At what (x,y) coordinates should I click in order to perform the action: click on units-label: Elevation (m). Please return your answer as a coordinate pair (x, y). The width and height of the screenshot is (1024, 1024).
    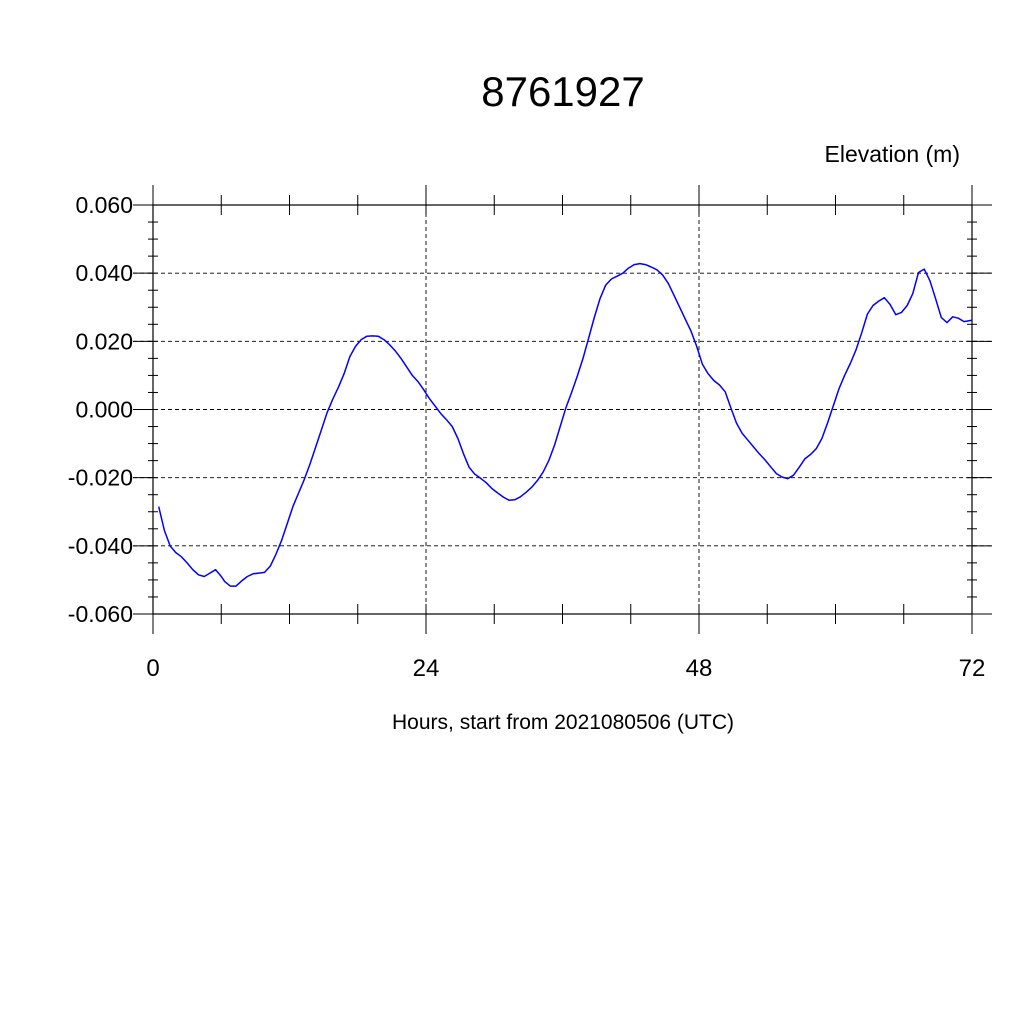
    Looking at the image, I should click on (892, 154).